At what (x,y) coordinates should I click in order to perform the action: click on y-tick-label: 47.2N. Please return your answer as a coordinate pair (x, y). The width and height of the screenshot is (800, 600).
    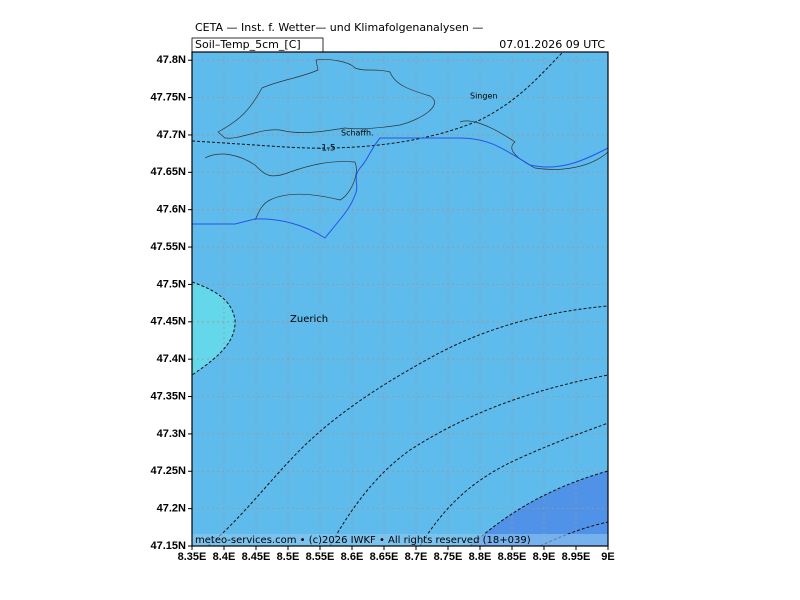
    Looking at the image, I should click on (171, 509).